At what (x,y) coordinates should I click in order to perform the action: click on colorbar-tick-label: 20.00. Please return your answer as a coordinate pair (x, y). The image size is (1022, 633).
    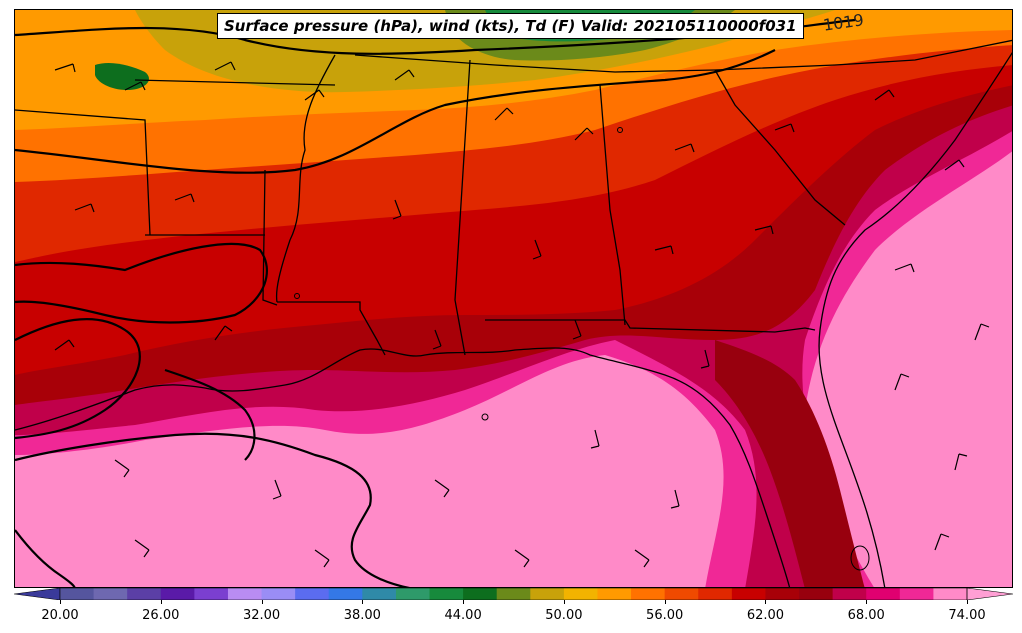
    Looking at the image, I should click on (60, 615).